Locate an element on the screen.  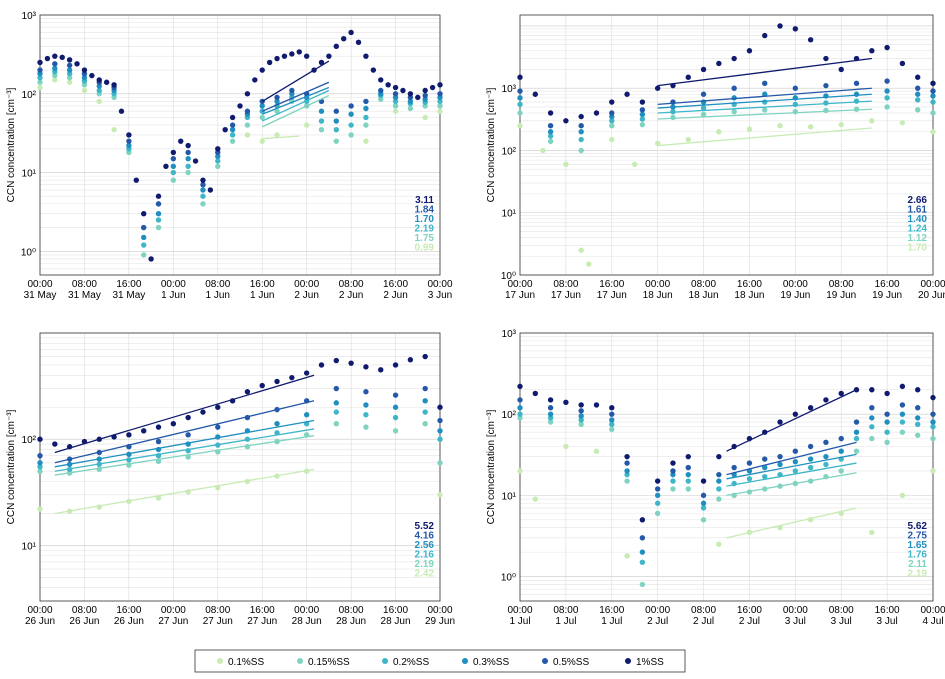
x-tick-label: 08:00 26 Jun is located at coordinates (84, 616).